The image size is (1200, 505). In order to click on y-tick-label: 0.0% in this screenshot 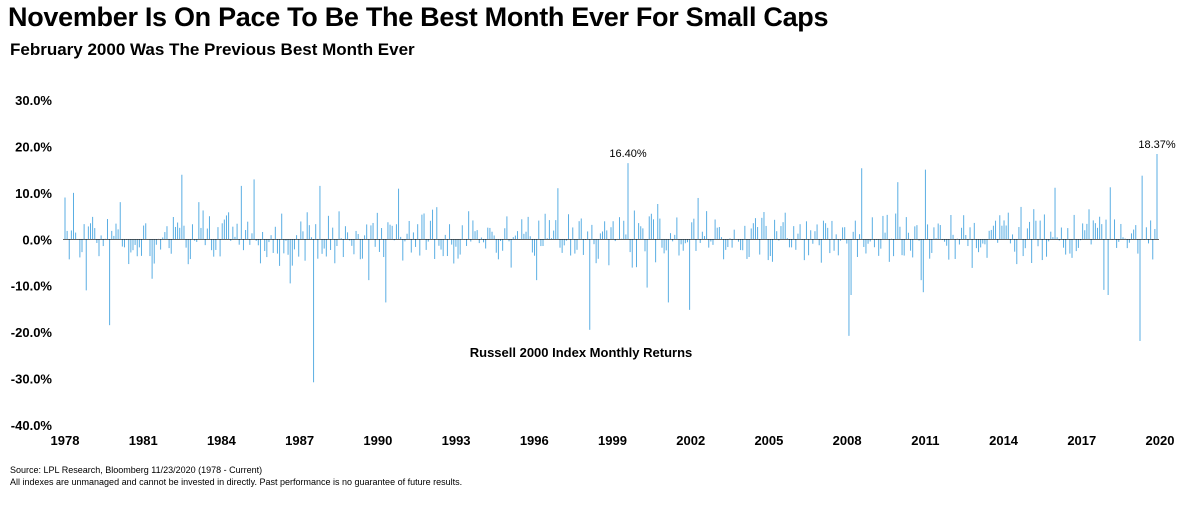, I will do `click(37, 239)`.